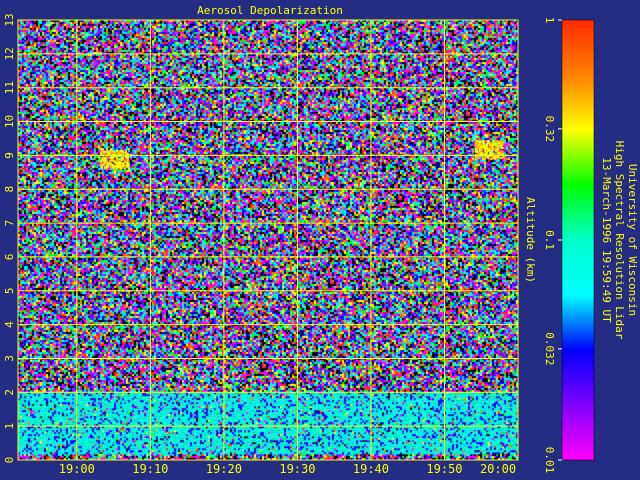 The height and width of the screenshot is (480, 640). What do you see at coordinates (9, 87) in the screenshot?
I see `altitude-tick-label: 11` at bounding box center [9, 87].